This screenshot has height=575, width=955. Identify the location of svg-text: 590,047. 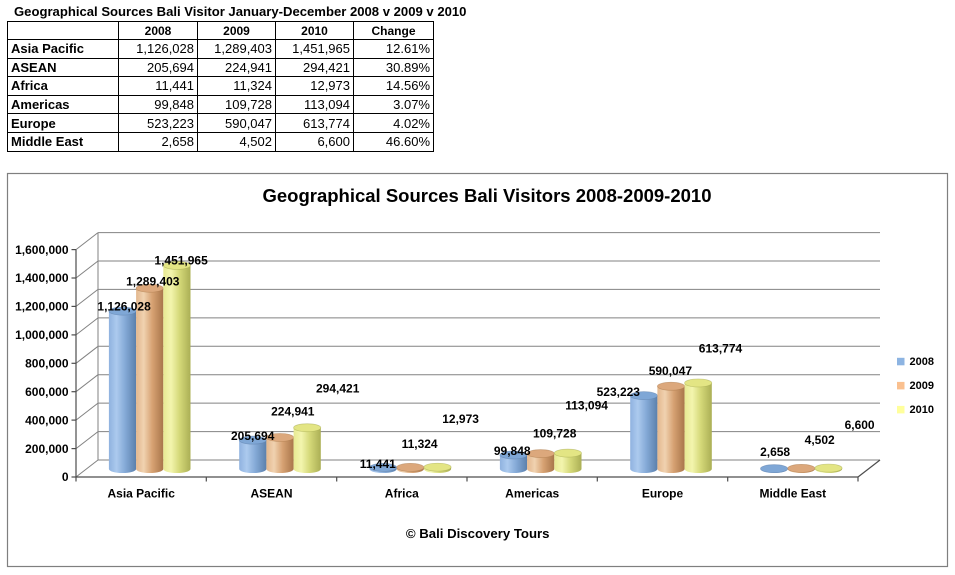
(671, 371).